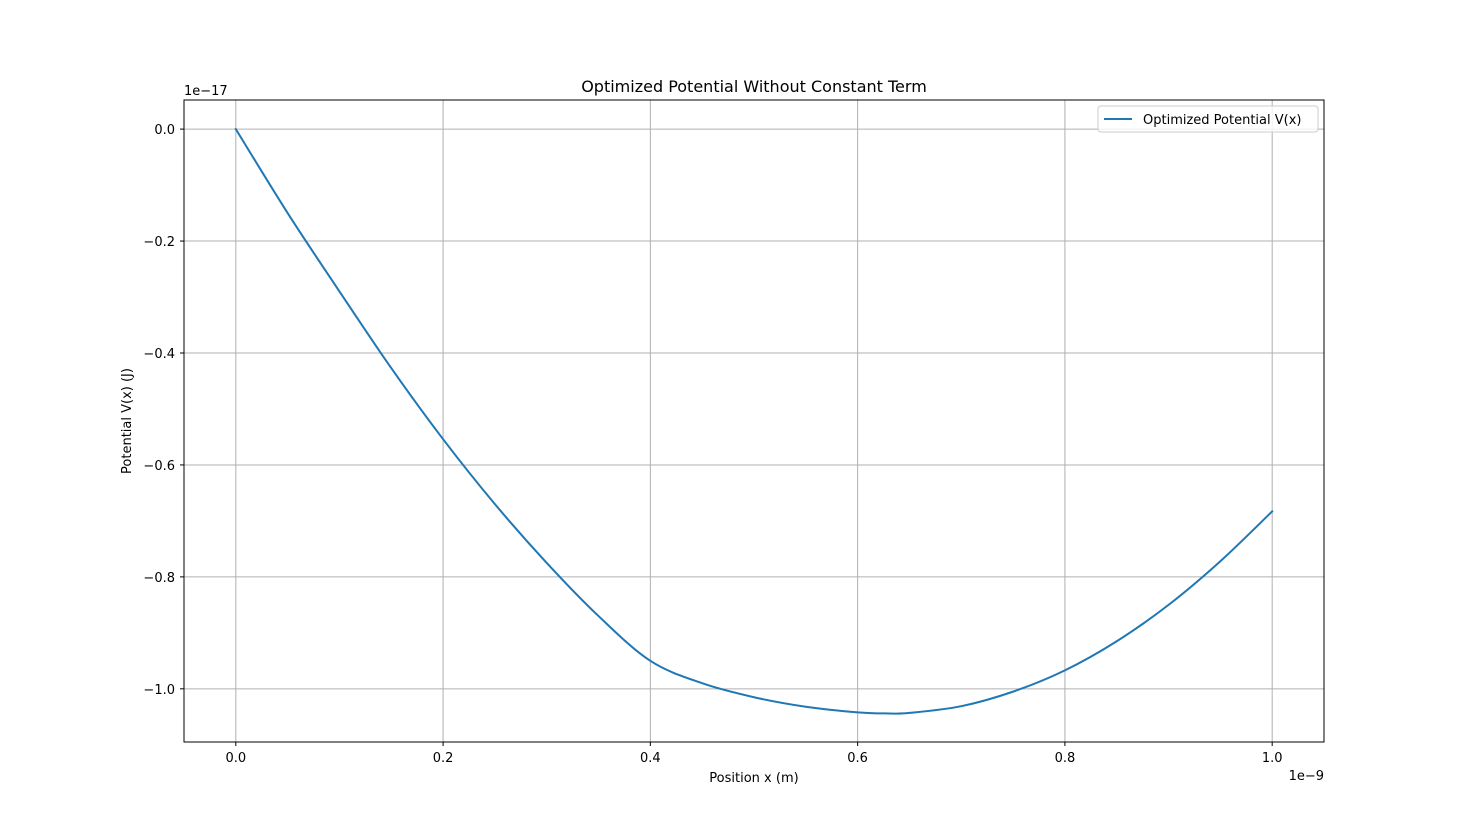 Image resolution: width=1471 pixels, height=834 pixels. What do you see at coordinates (159, 242) in the screenshot?
I see `y-tick-label: −0.2` at bounding box center [159, 242].